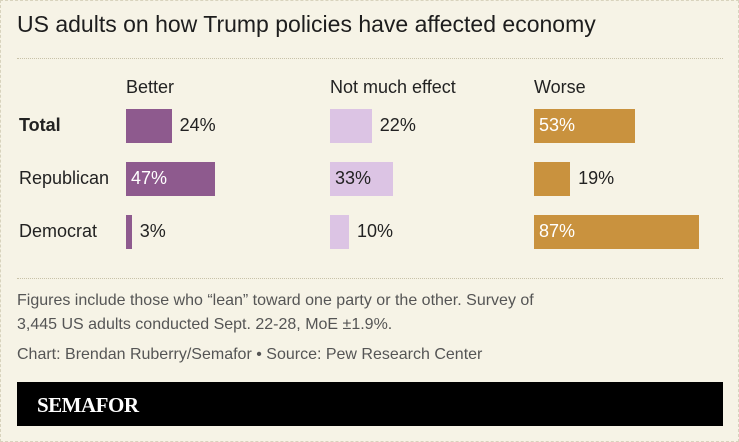 The height and width of the screenshot is (442, 739). What do you see at coordinates (353, 178) in the screenshot?
I see `value-label: 33%` at bounding box center [353, 178].